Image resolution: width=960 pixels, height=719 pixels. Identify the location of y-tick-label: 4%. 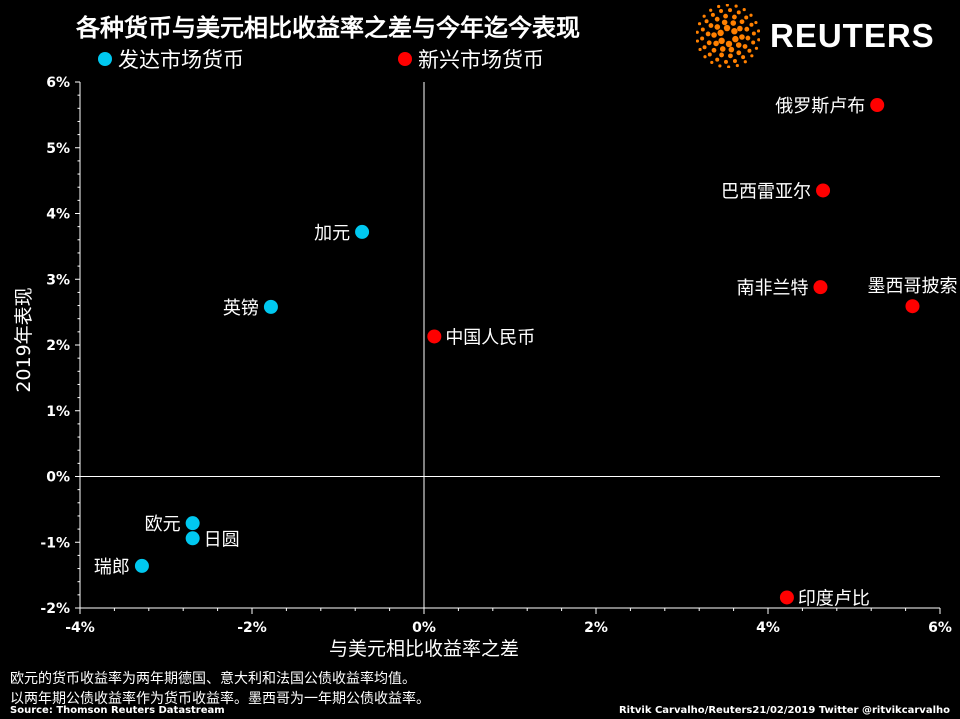
(58, 215).